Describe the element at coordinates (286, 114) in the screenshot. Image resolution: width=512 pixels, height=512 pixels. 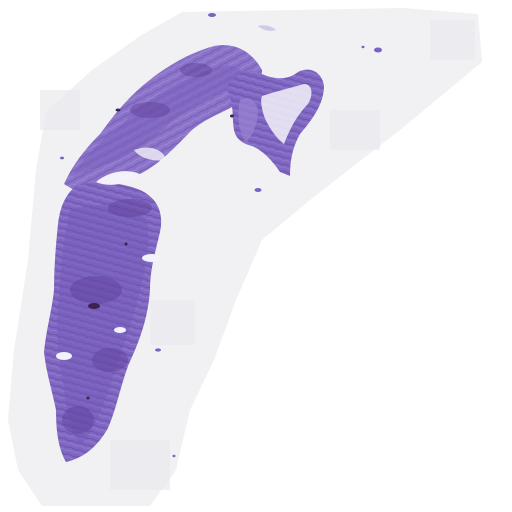
I see `tissue-gap` at that location.